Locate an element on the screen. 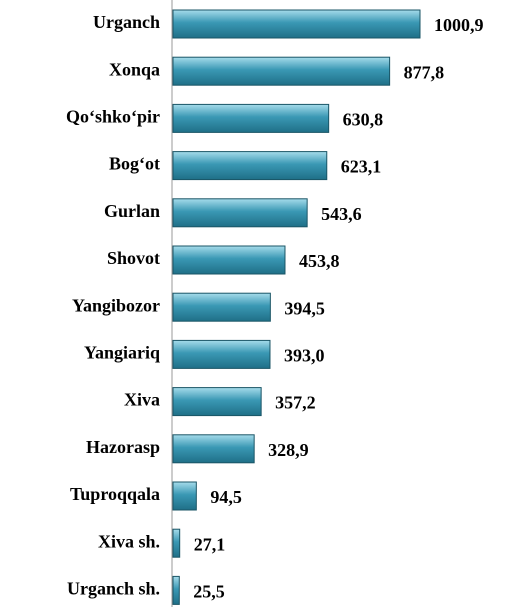 This screenshot has height=607, width=511. category-label: Urganch sh. is located at coordinates (113, 589).